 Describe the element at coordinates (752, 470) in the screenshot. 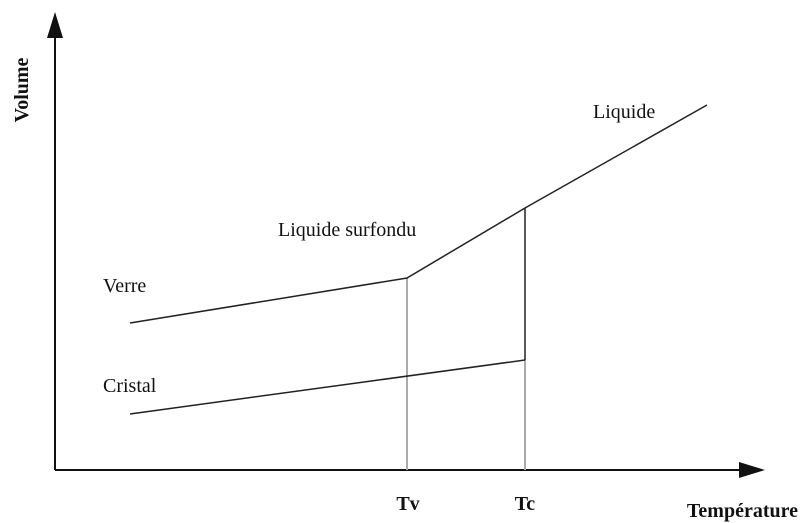

I see `x-arrow` at that location.